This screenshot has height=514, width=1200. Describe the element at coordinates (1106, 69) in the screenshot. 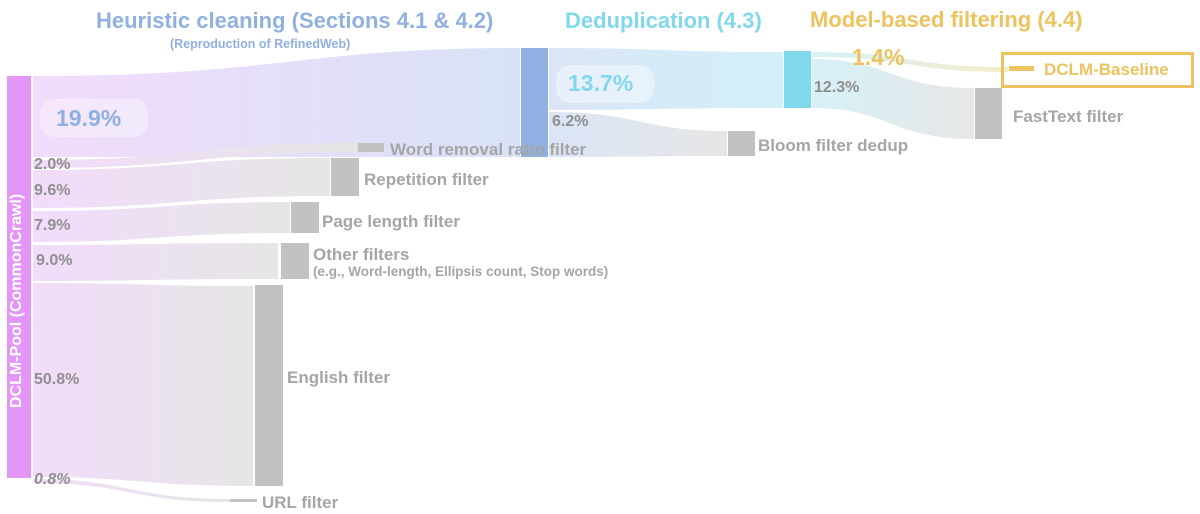

I see `node-label-baseline: DCLM-Baseline` at that location.